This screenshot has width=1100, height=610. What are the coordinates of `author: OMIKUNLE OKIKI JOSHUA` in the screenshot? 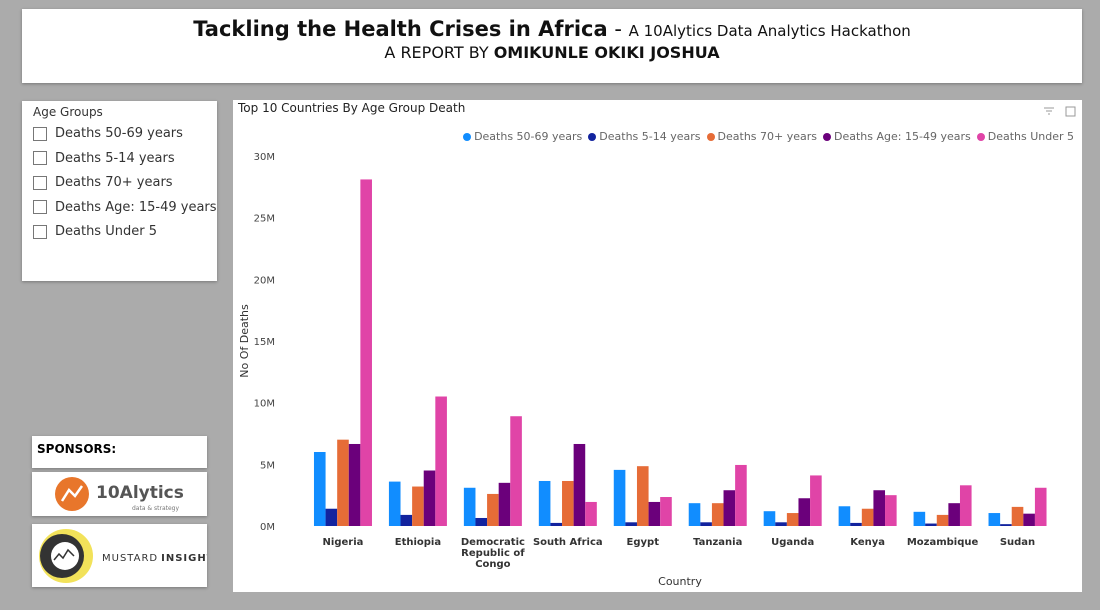 It's located at (606, 52).